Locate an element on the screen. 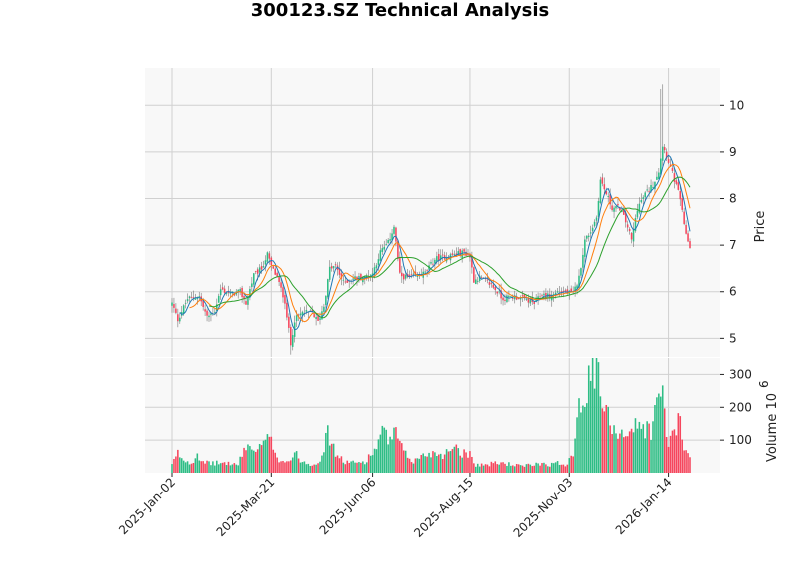 Image resolution: width=800 pixels, height=575 pixels. price-tick-label: 10 is located at coordinates (736, 105).